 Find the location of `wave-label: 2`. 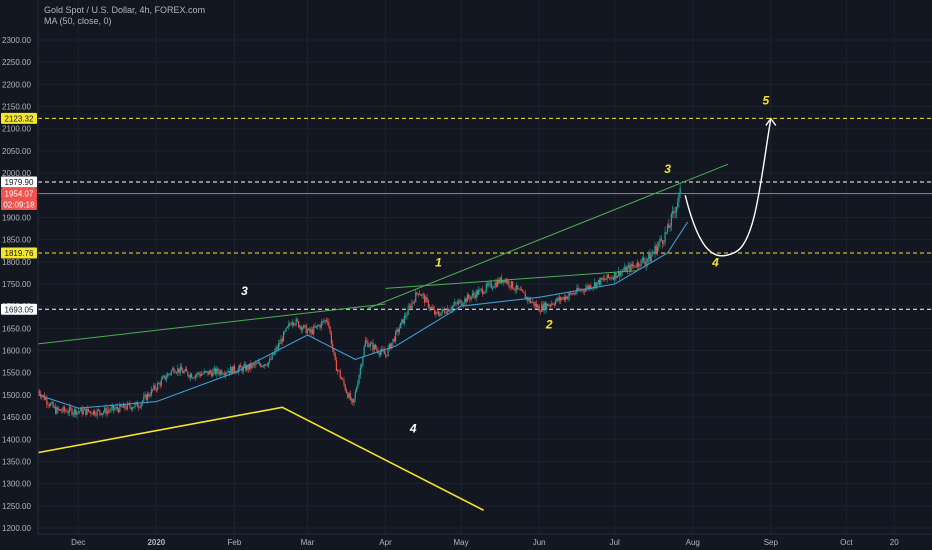

wave-label: 2 is located at coordinates (549, 324).